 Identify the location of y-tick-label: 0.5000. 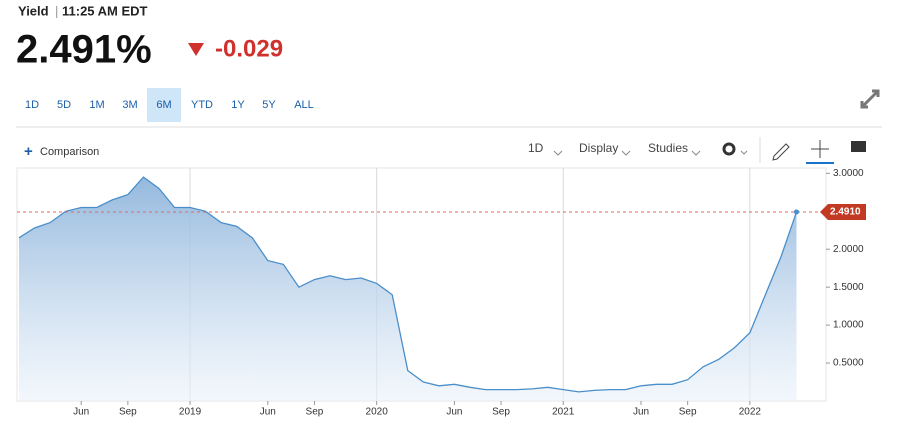
(848, 363).